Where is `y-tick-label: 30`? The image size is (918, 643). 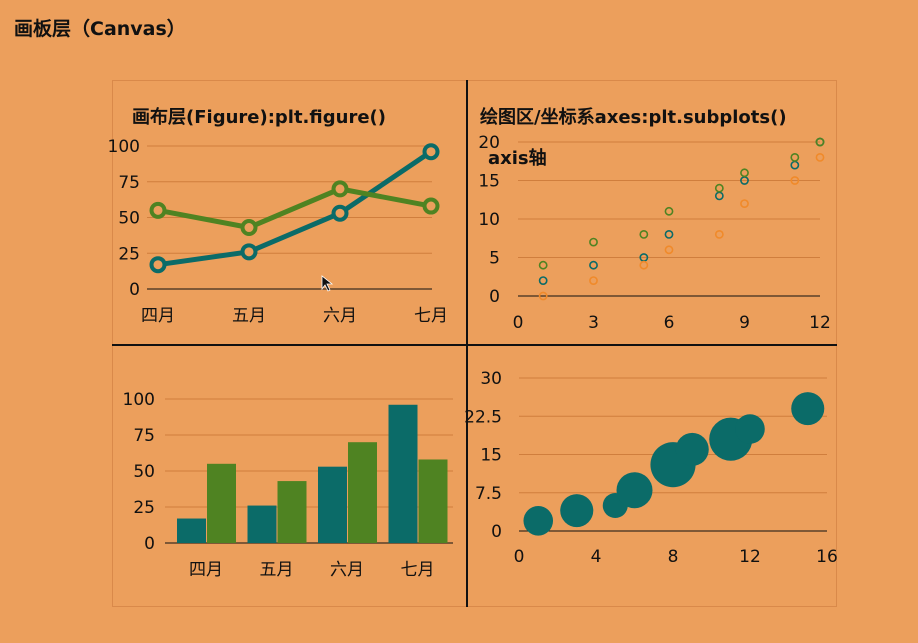 y-tick-label: 30 is located at coordinates (491, 379).